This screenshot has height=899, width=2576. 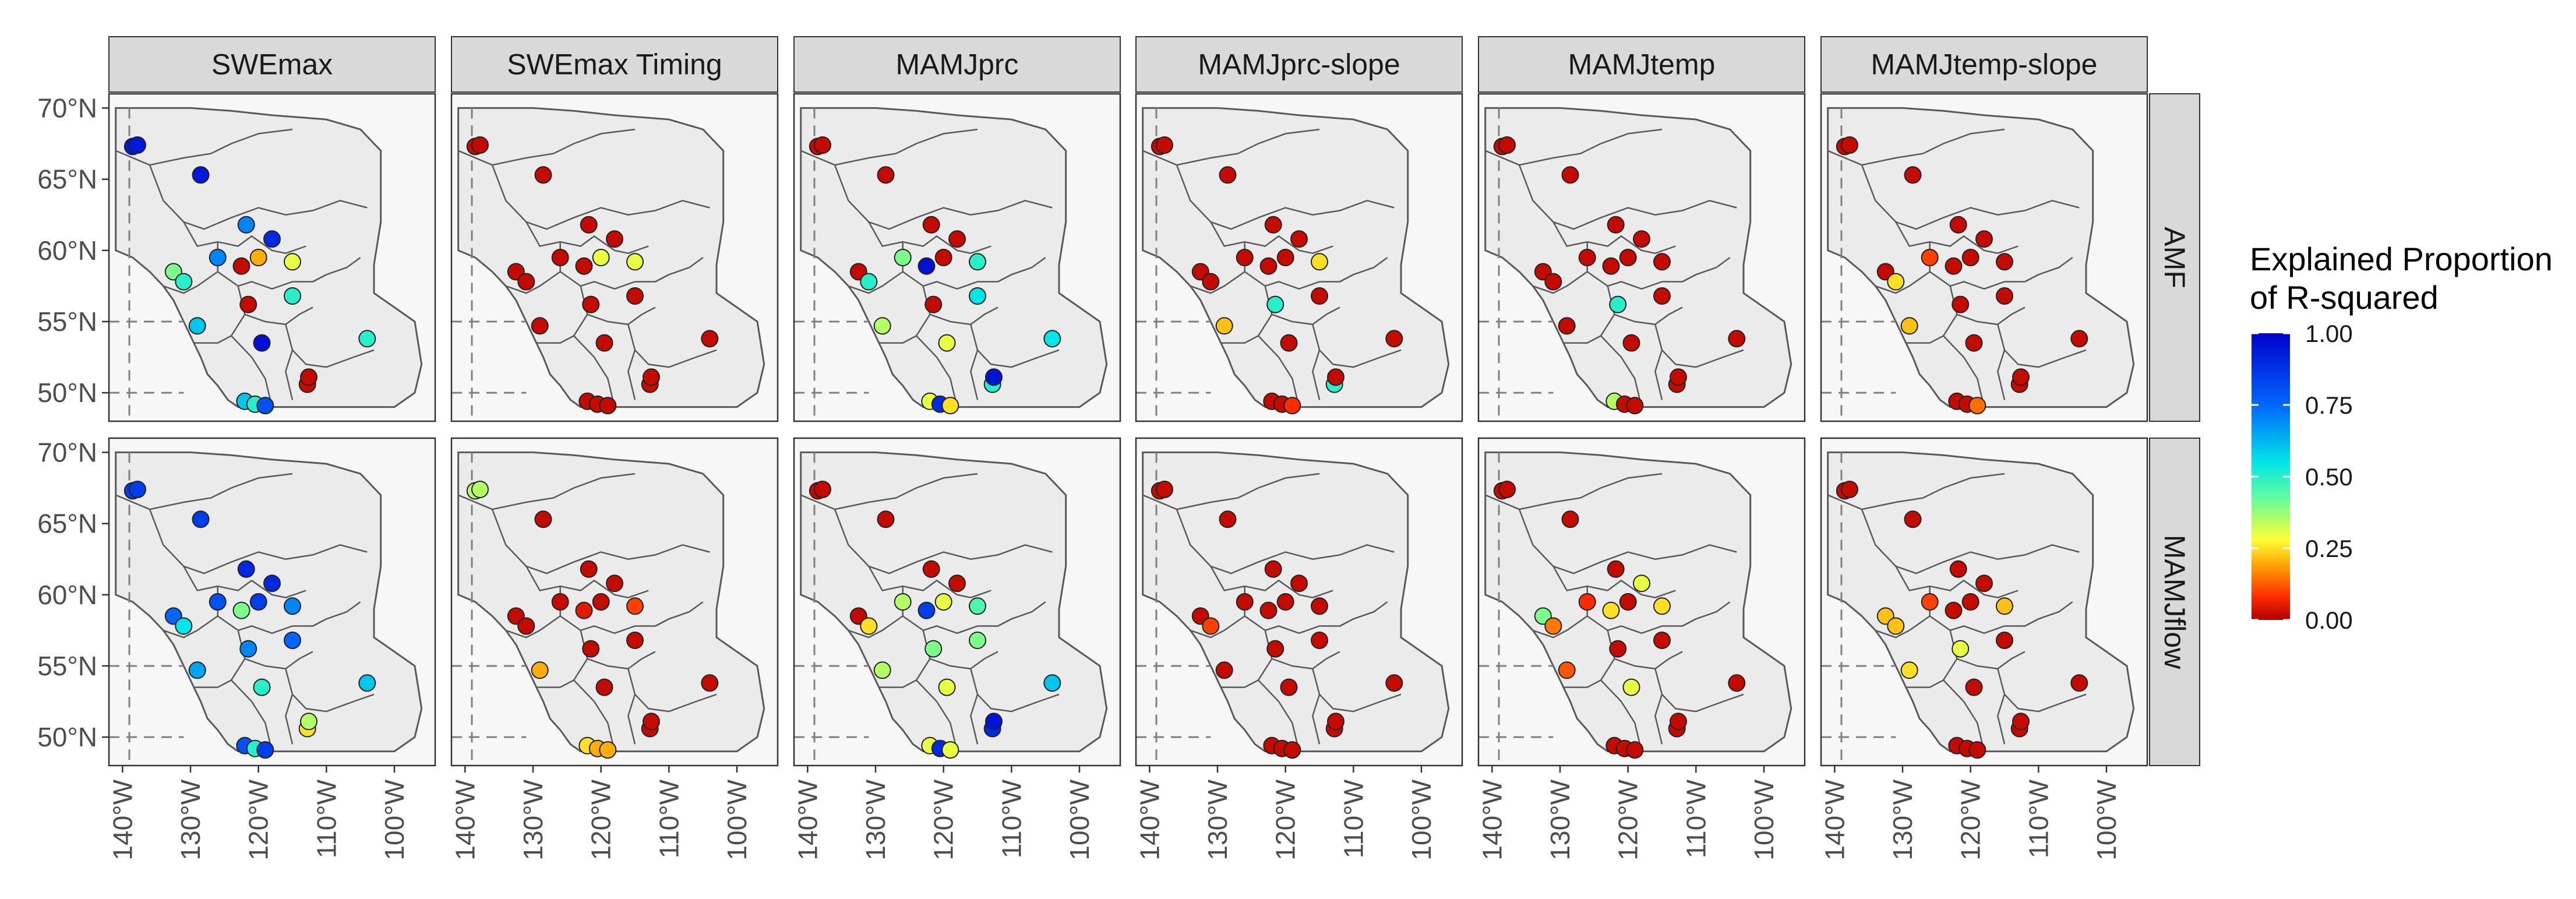 What do you see at coordinates (2302, 477) in the screenshot?
I see `legend-ticks: 1.00 0.75 0.50 0.25 0.00` at bounding box center [2302, 477].